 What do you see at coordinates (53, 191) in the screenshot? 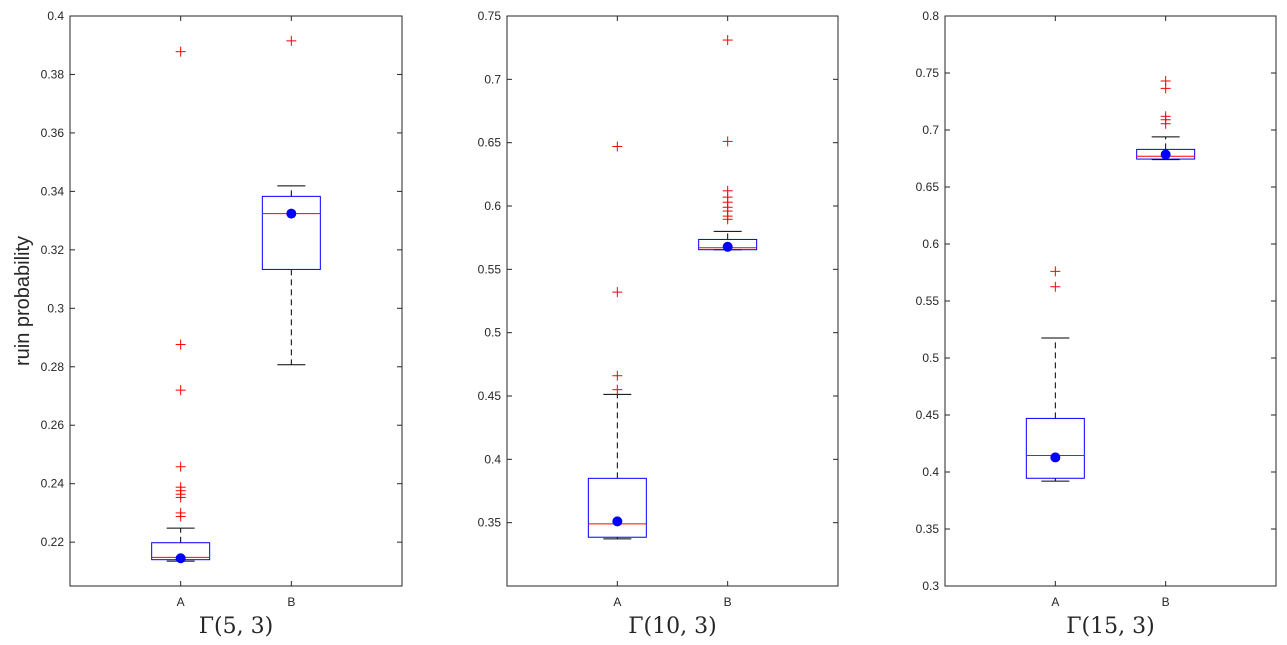
I see `y-tick-label: 0.34` at bounding box center [53, 191].